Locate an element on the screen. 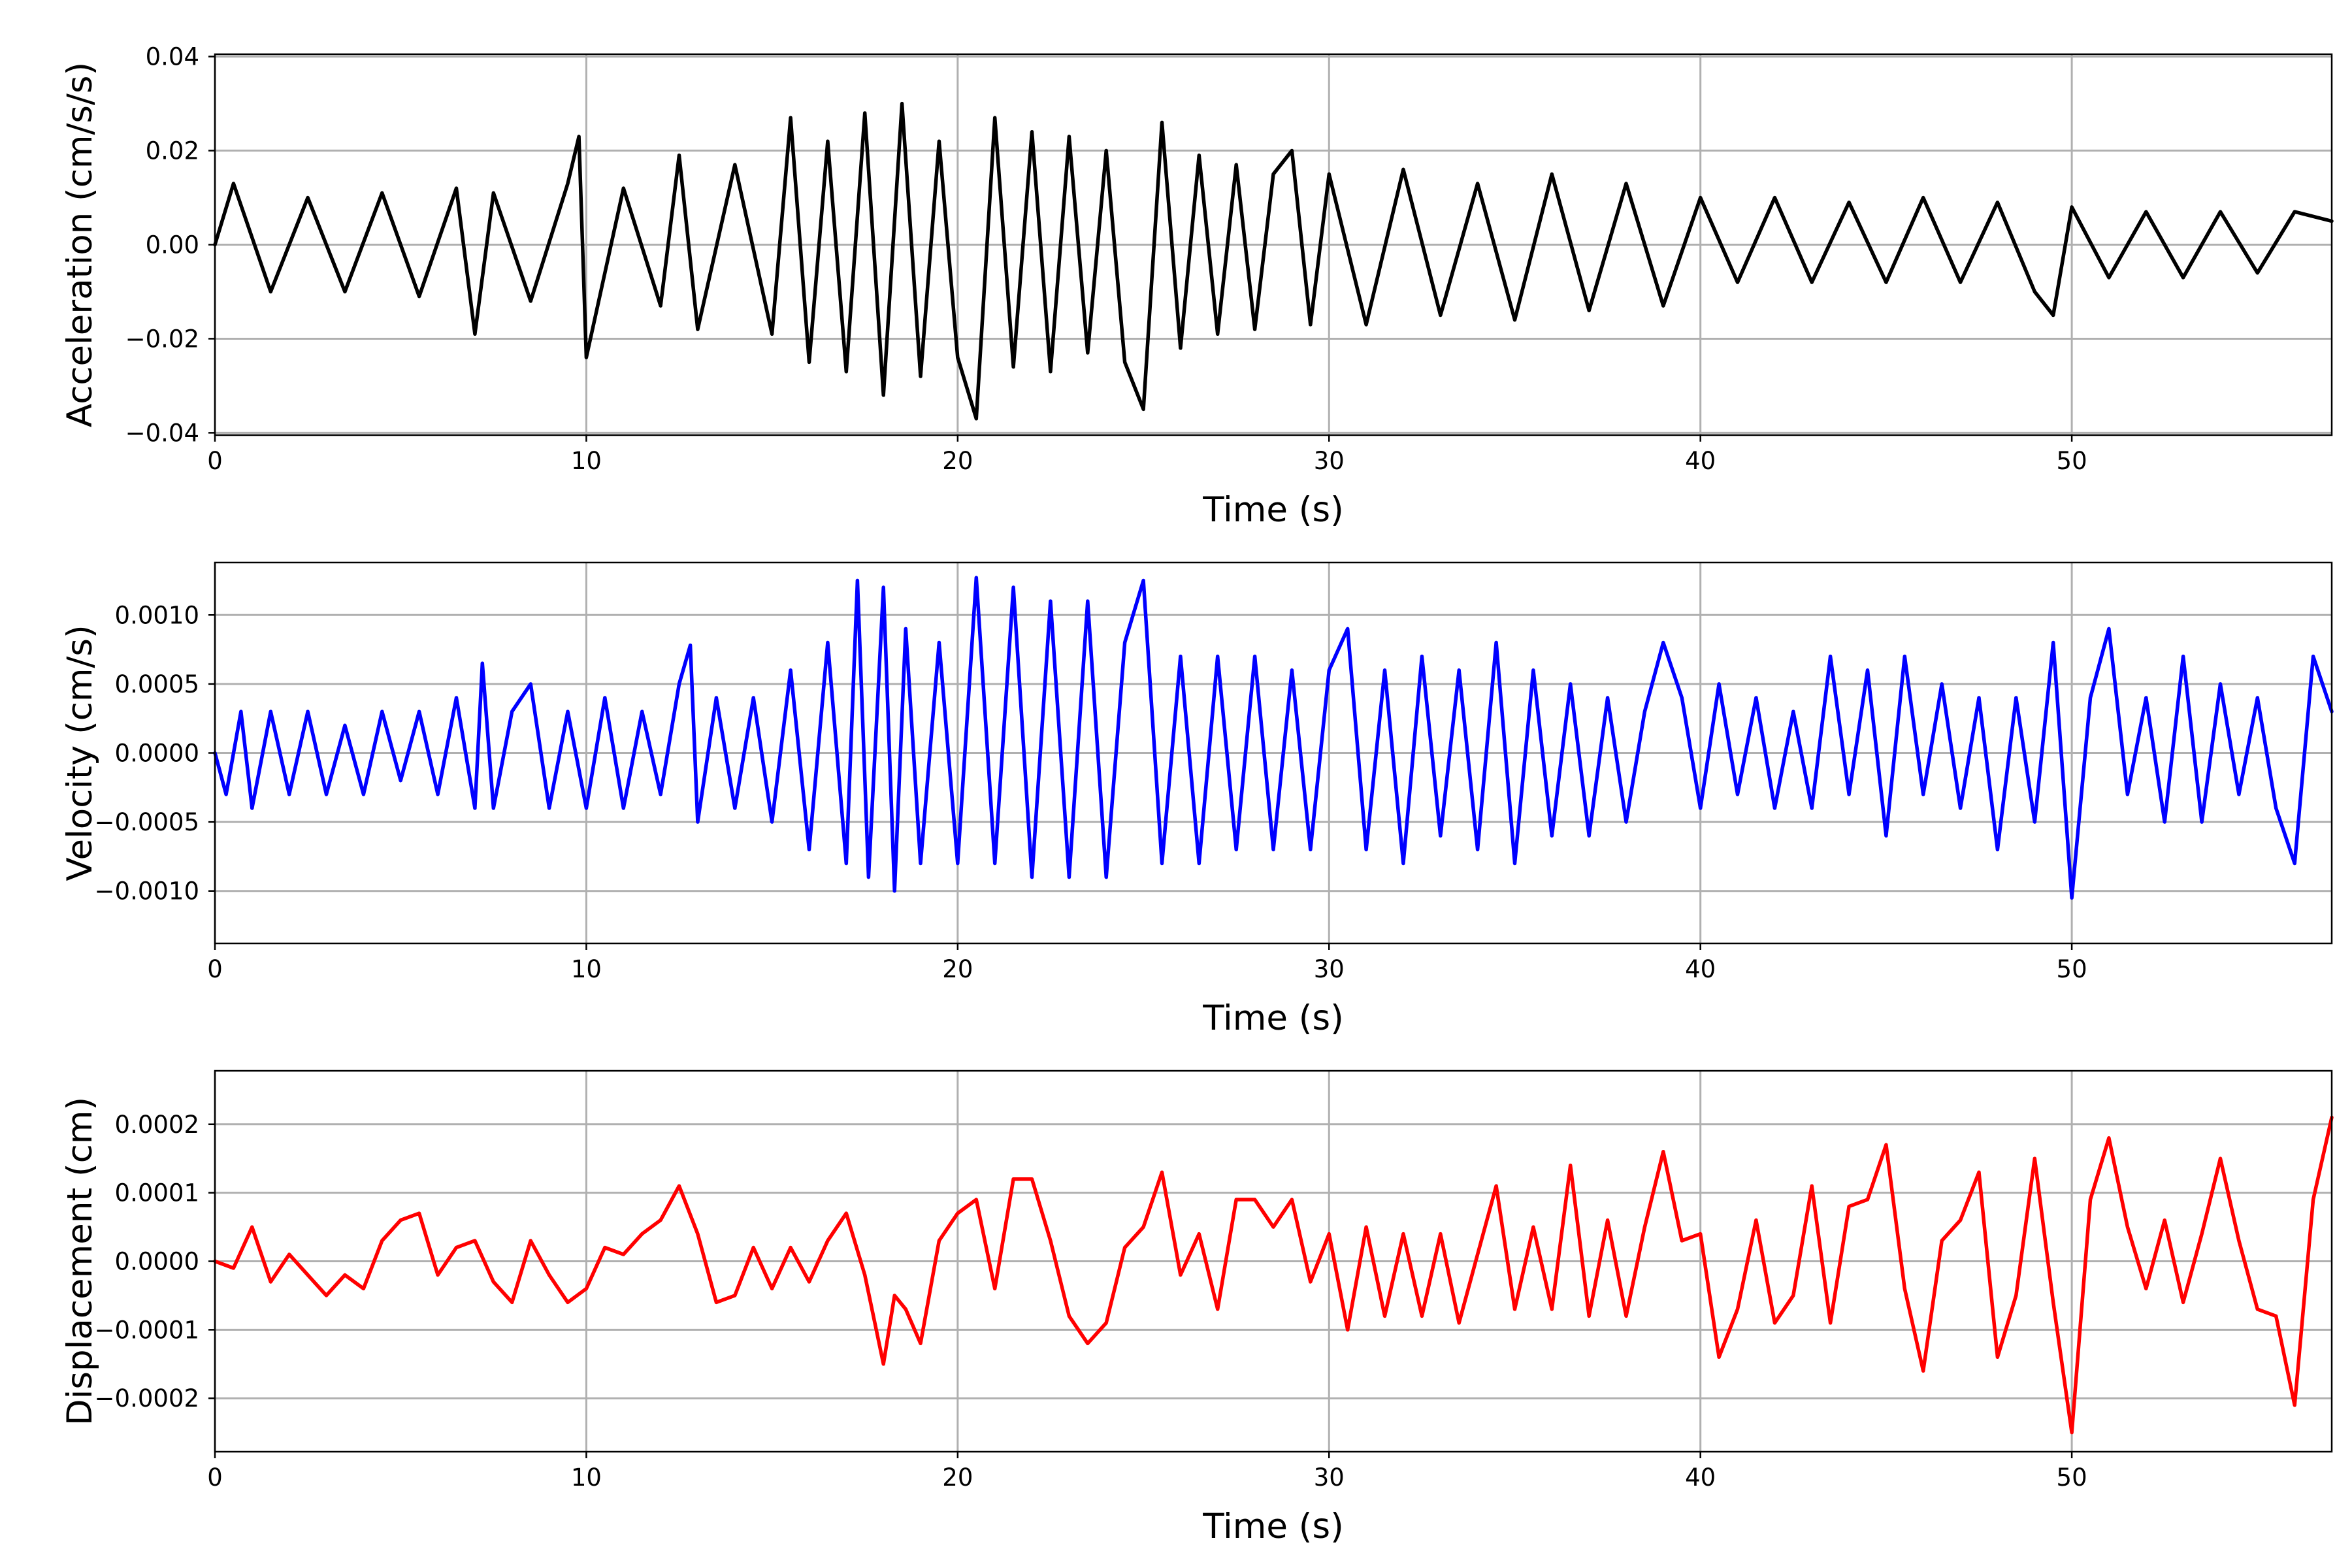 The image size is (2352, 1568). acceleration-xtick-label-4: 40 is located at coordinates (1700, 461).